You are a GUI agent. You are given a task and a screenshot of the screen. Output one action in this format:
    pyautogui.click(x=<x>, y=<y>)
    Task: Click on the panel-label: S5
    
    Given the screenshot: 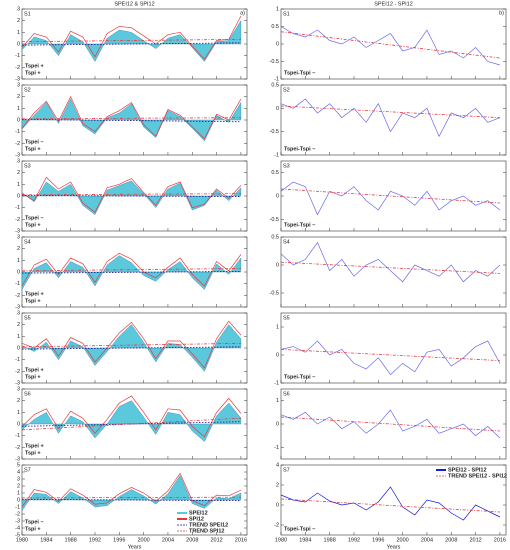 What is the action you would take?
    pyautogui.click(x=27, y=318)
    